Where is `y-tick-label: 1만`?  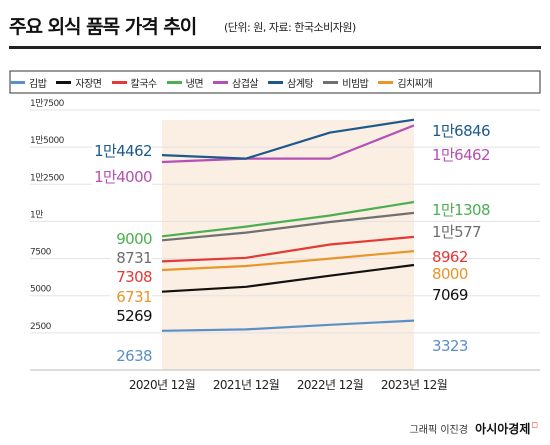
y-tick-label: 1만 is located at coordinates (36, 214).